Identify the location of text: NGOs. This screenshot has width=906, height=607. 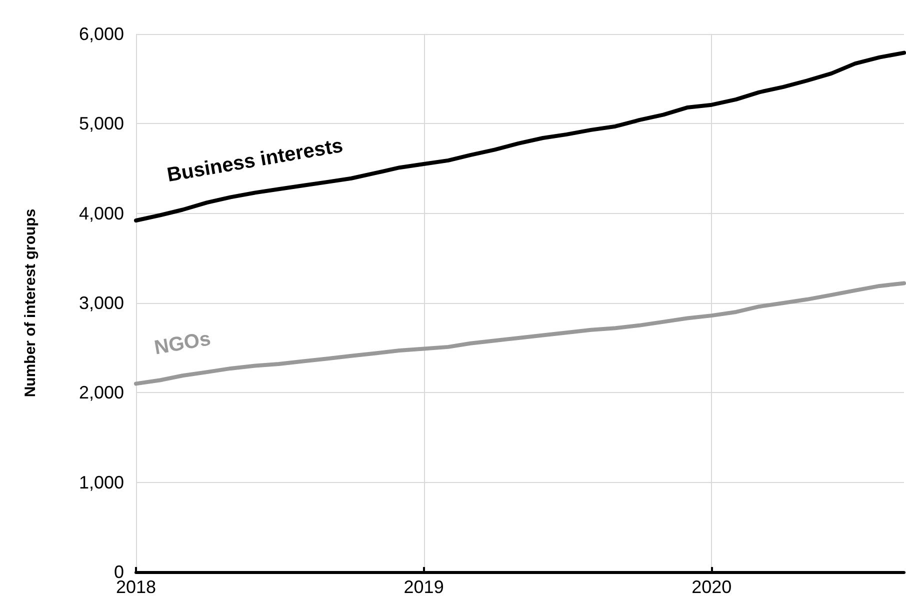
(182, 344).